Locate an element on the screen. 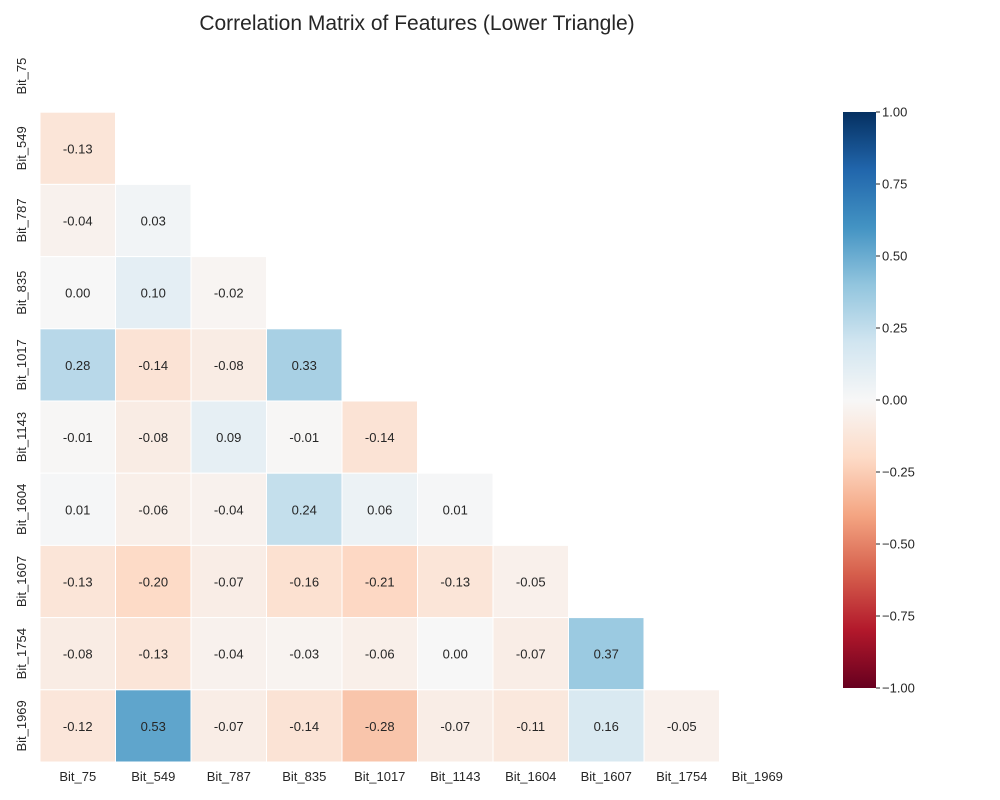 The height and width of the screenshot is (800, 1000). cell-value-label: 0.33 is located at coordinates (304, 365).